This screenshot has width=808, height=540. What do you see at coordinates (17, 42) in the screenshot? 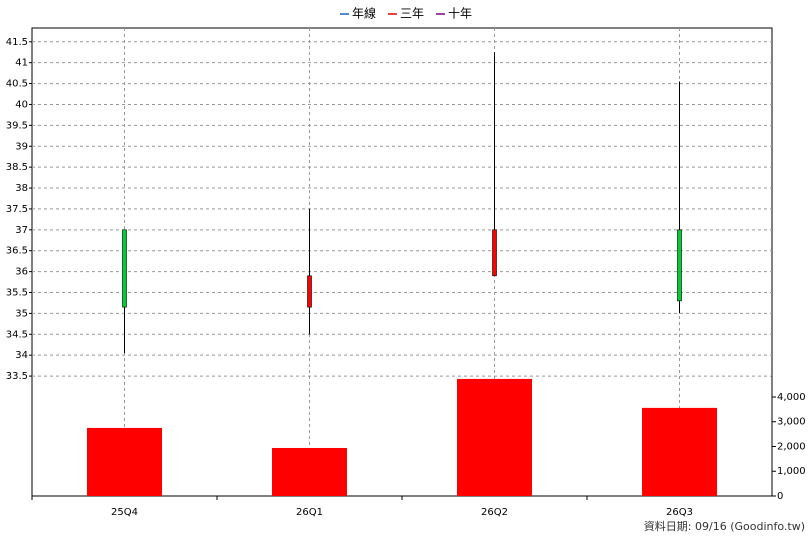
I see `y-tick-label: 41.5` at bounding box center [17, 42].